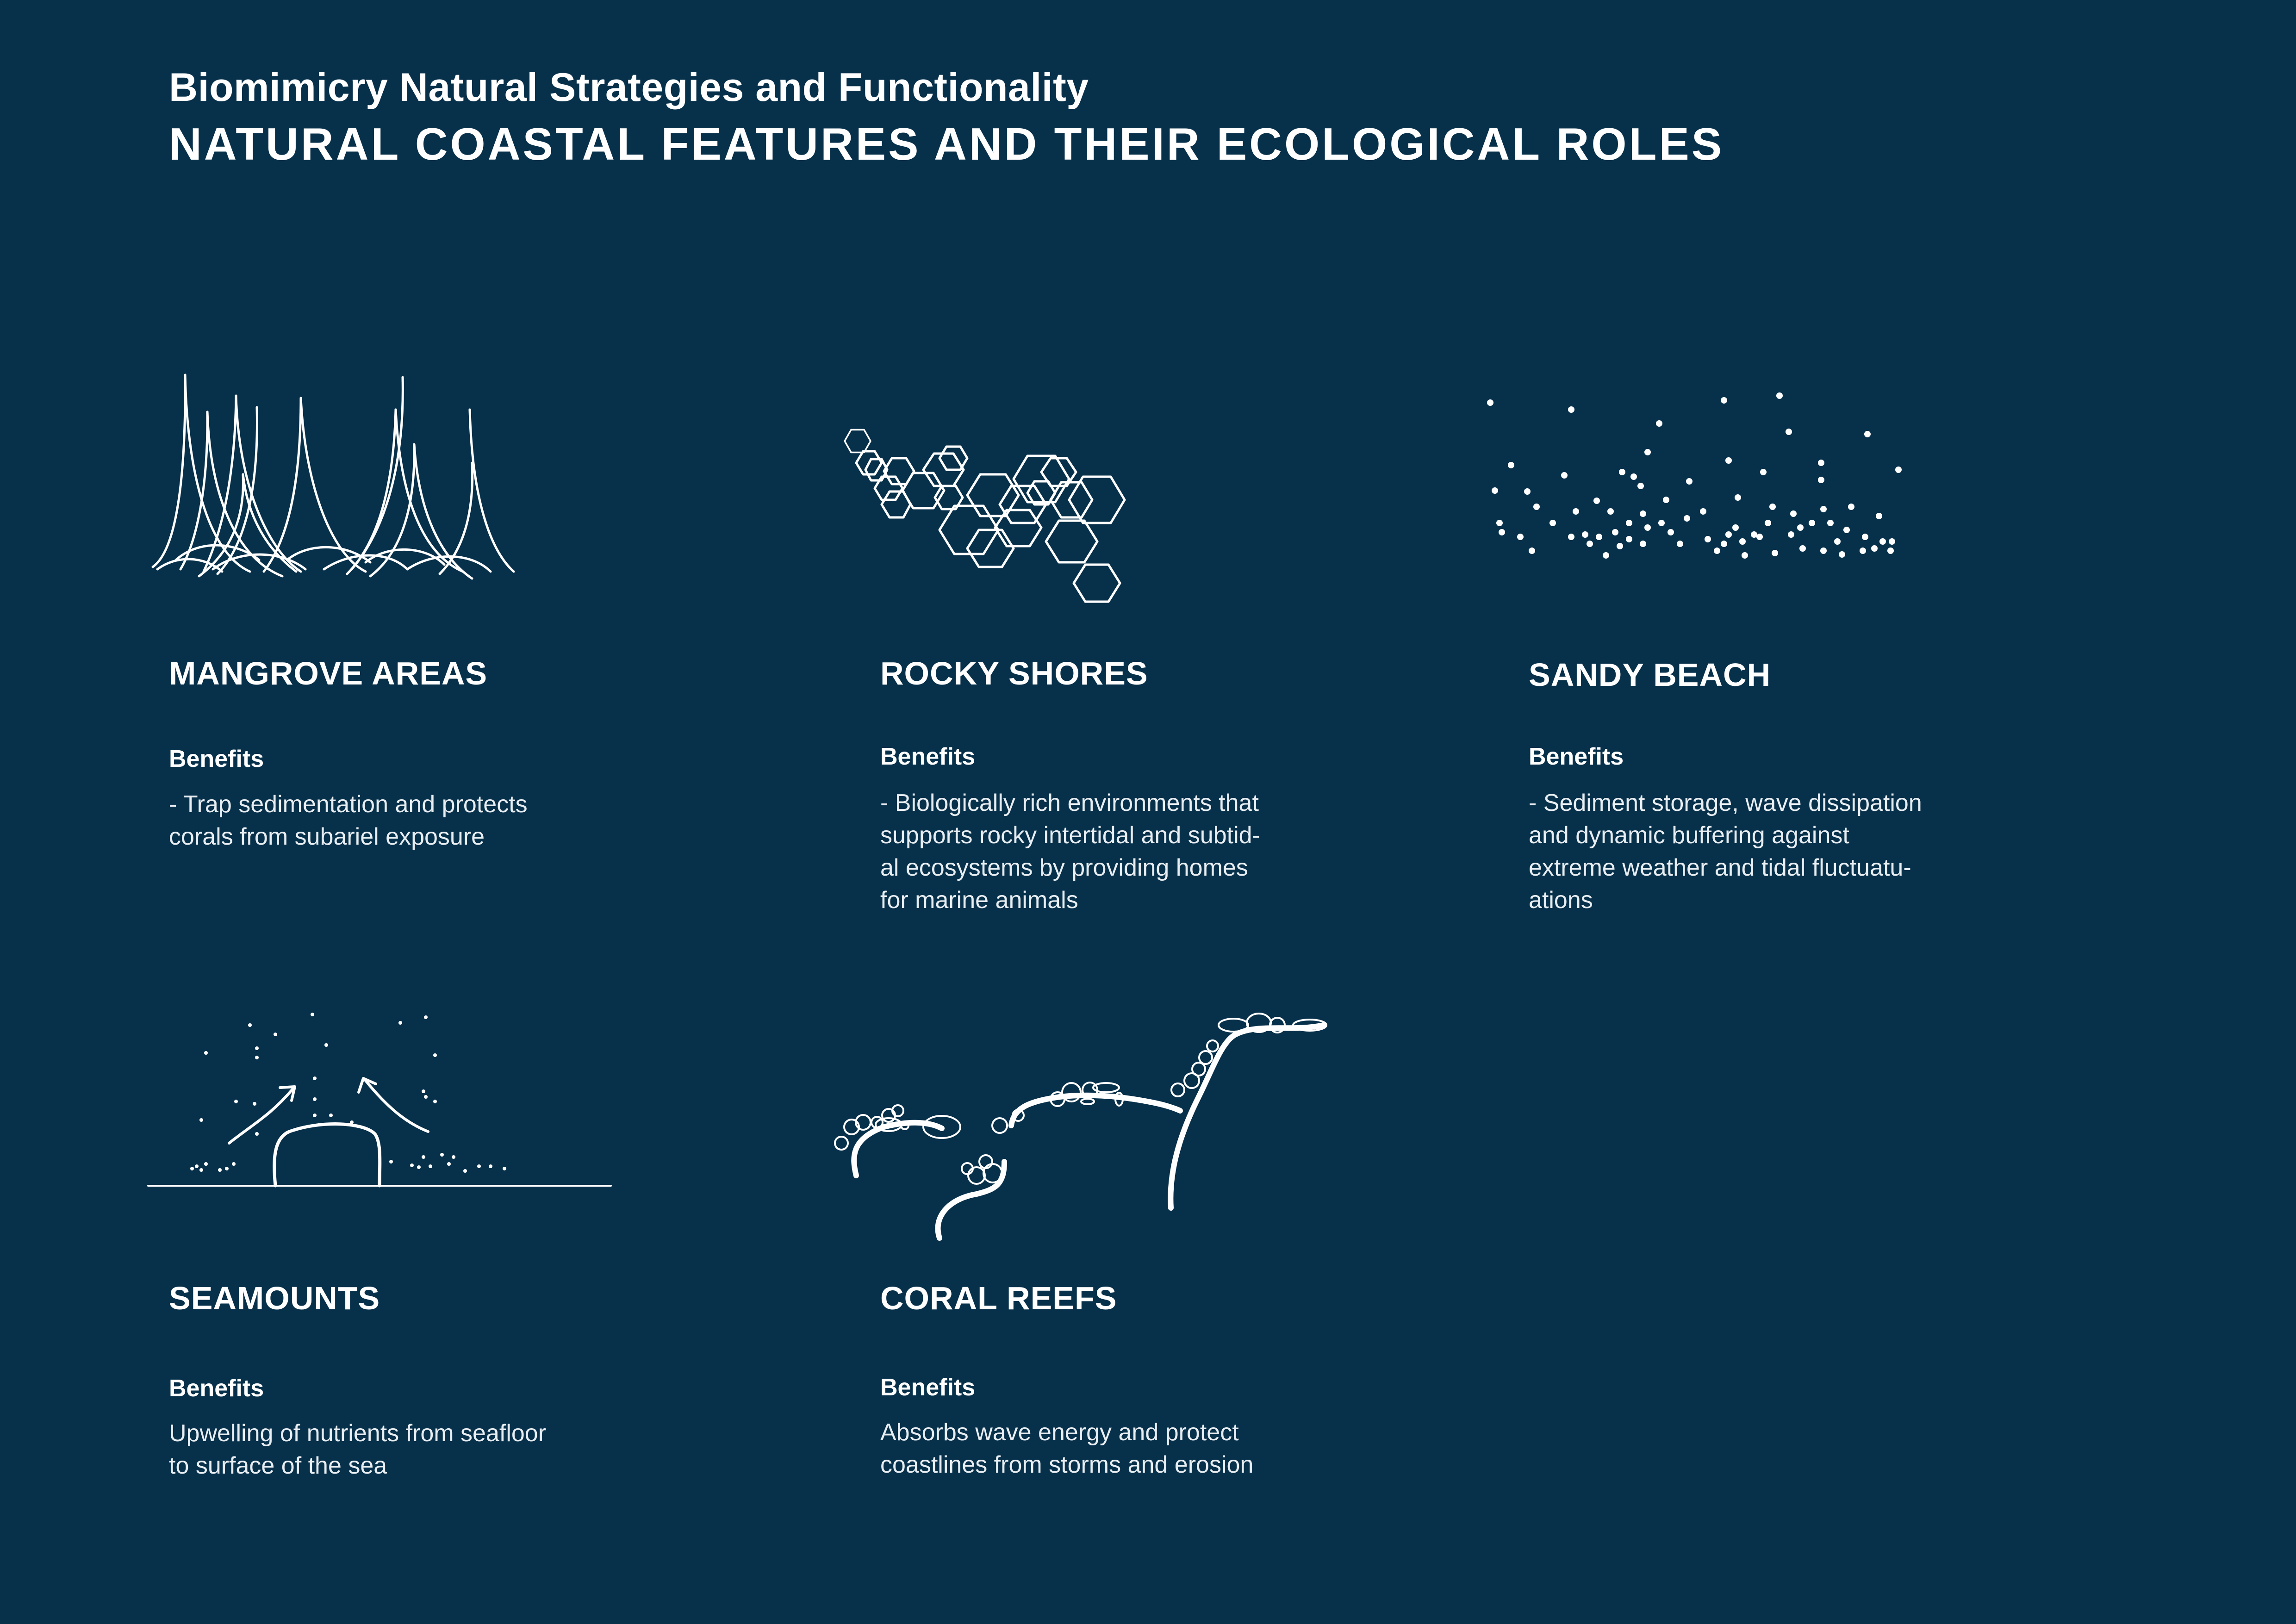 This screenshot has width=2296, height=1624. I want to click on feature-title-seamounts: SEAMOUNTS, so click(274, 1298).